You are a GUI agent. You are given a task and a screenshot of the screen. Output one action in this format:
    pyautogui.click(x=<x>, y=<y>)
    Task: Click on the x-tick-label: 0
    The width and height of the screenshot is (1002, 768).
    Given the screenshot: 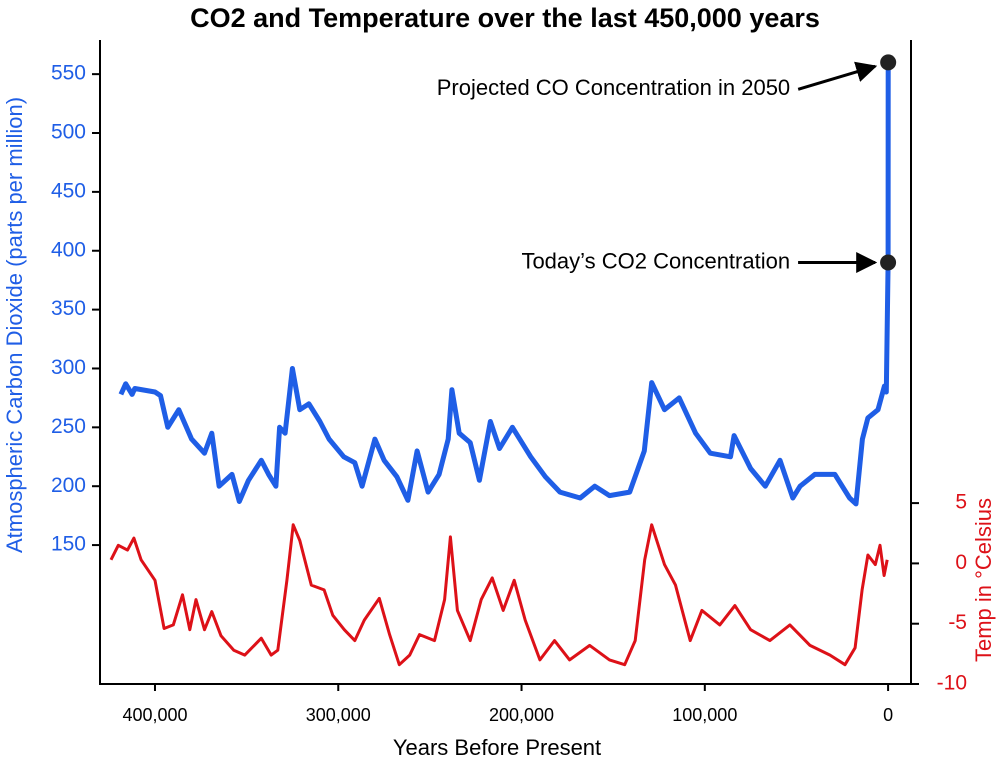 What is the action you would take?
    pyautogui.click(x=888, y=715)
    